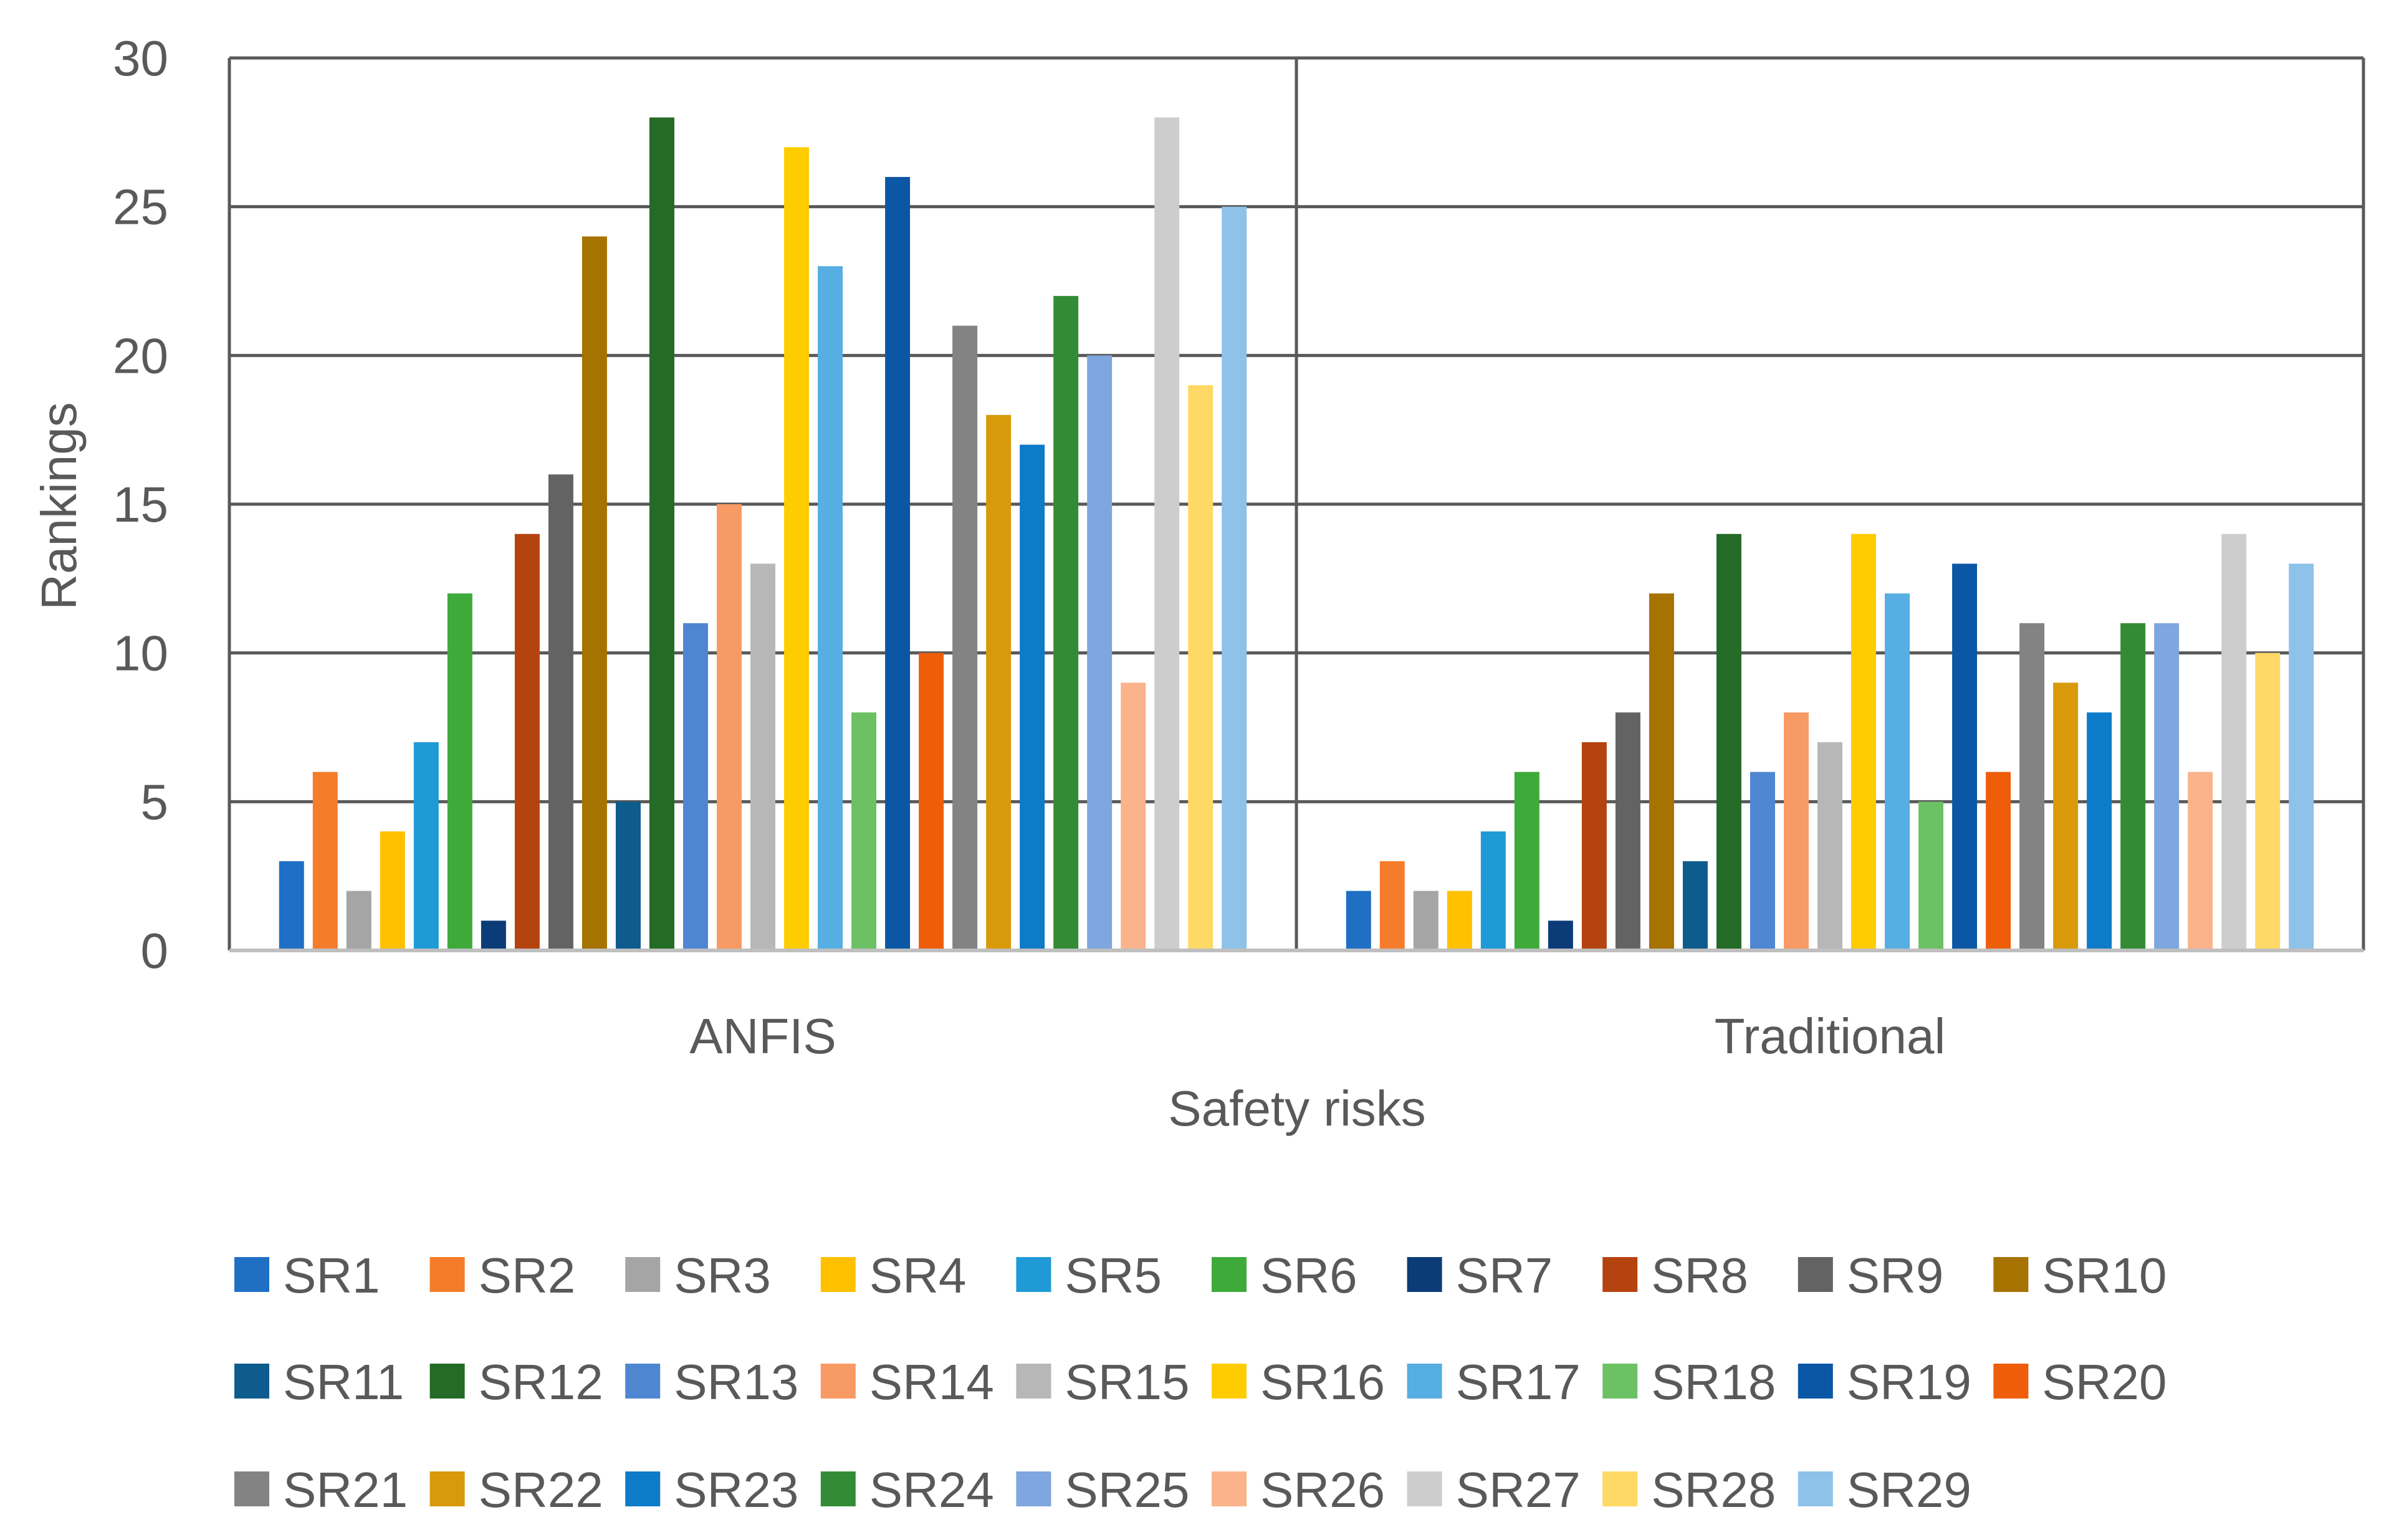 The width and height of the screenshot is (2389, 1540). I want to click on bar-sr25-anfis, so click(1100, 652).